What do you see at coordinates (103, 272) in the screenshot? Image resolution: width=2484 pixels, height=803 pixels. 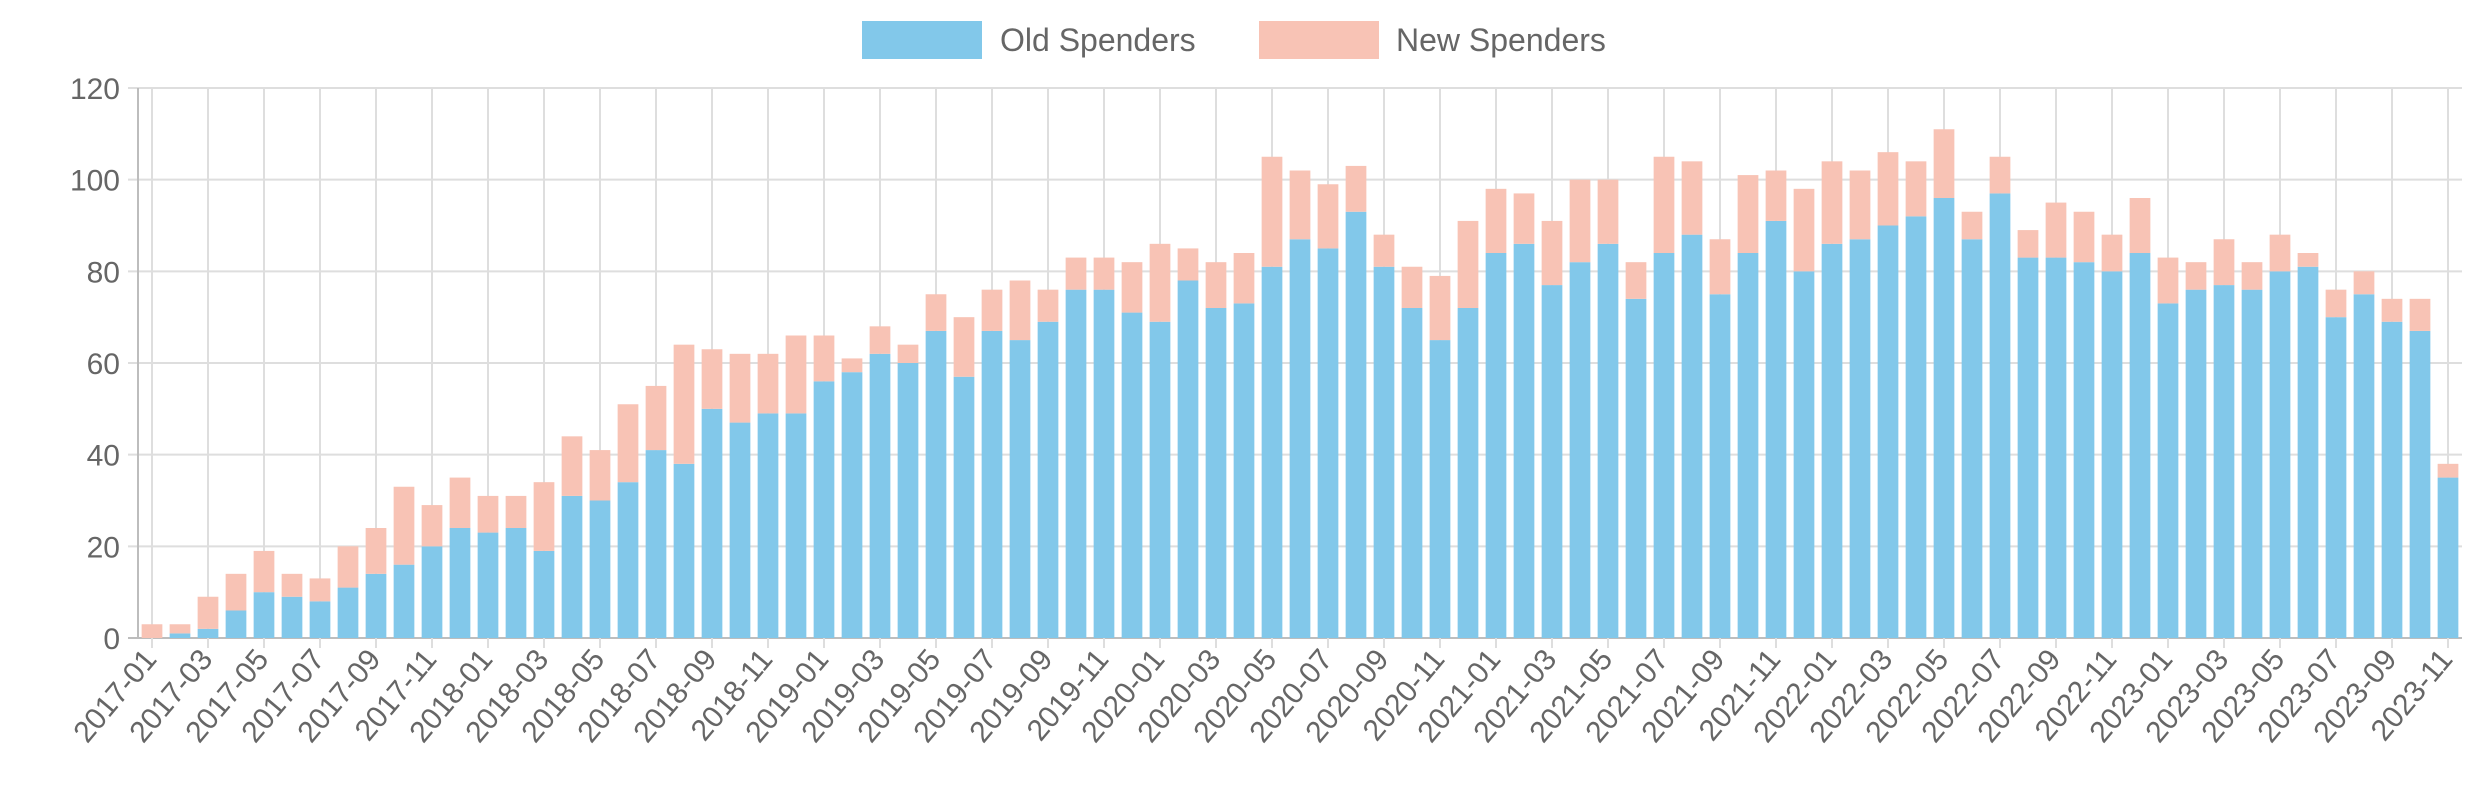 I see `y-tick-label: 80` at bounding box center [103, 272].